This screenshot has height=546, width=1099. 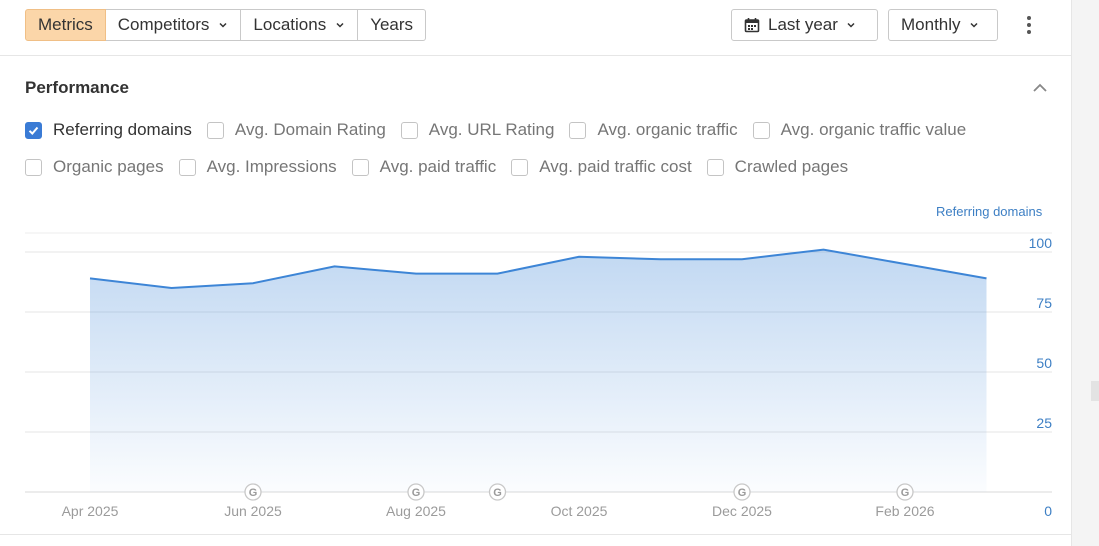 I want to click on metric-checkbox-avg-domain-rating: Avg. Domain Rating, so click(x=296, y=130).